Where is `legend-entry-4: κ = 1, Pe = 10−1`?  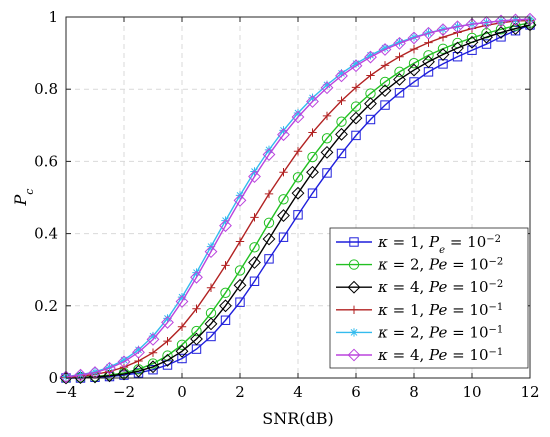 legend-entry-4: κ = 1, Pe = 10−1 is located at coordinates (419, 310).